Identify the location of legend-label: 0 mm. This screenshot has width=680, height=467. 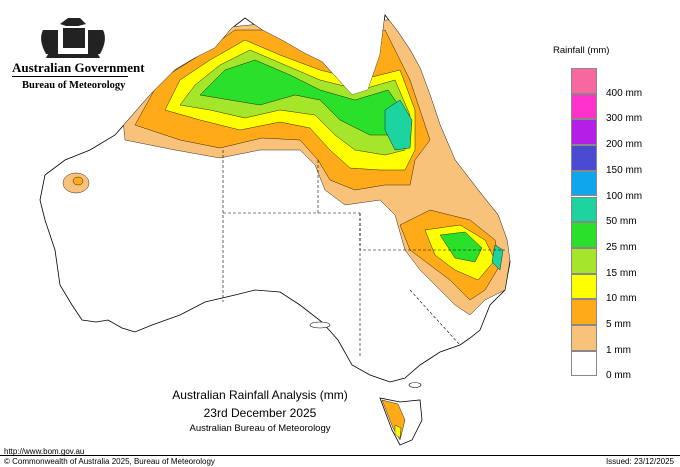
(618, 376).